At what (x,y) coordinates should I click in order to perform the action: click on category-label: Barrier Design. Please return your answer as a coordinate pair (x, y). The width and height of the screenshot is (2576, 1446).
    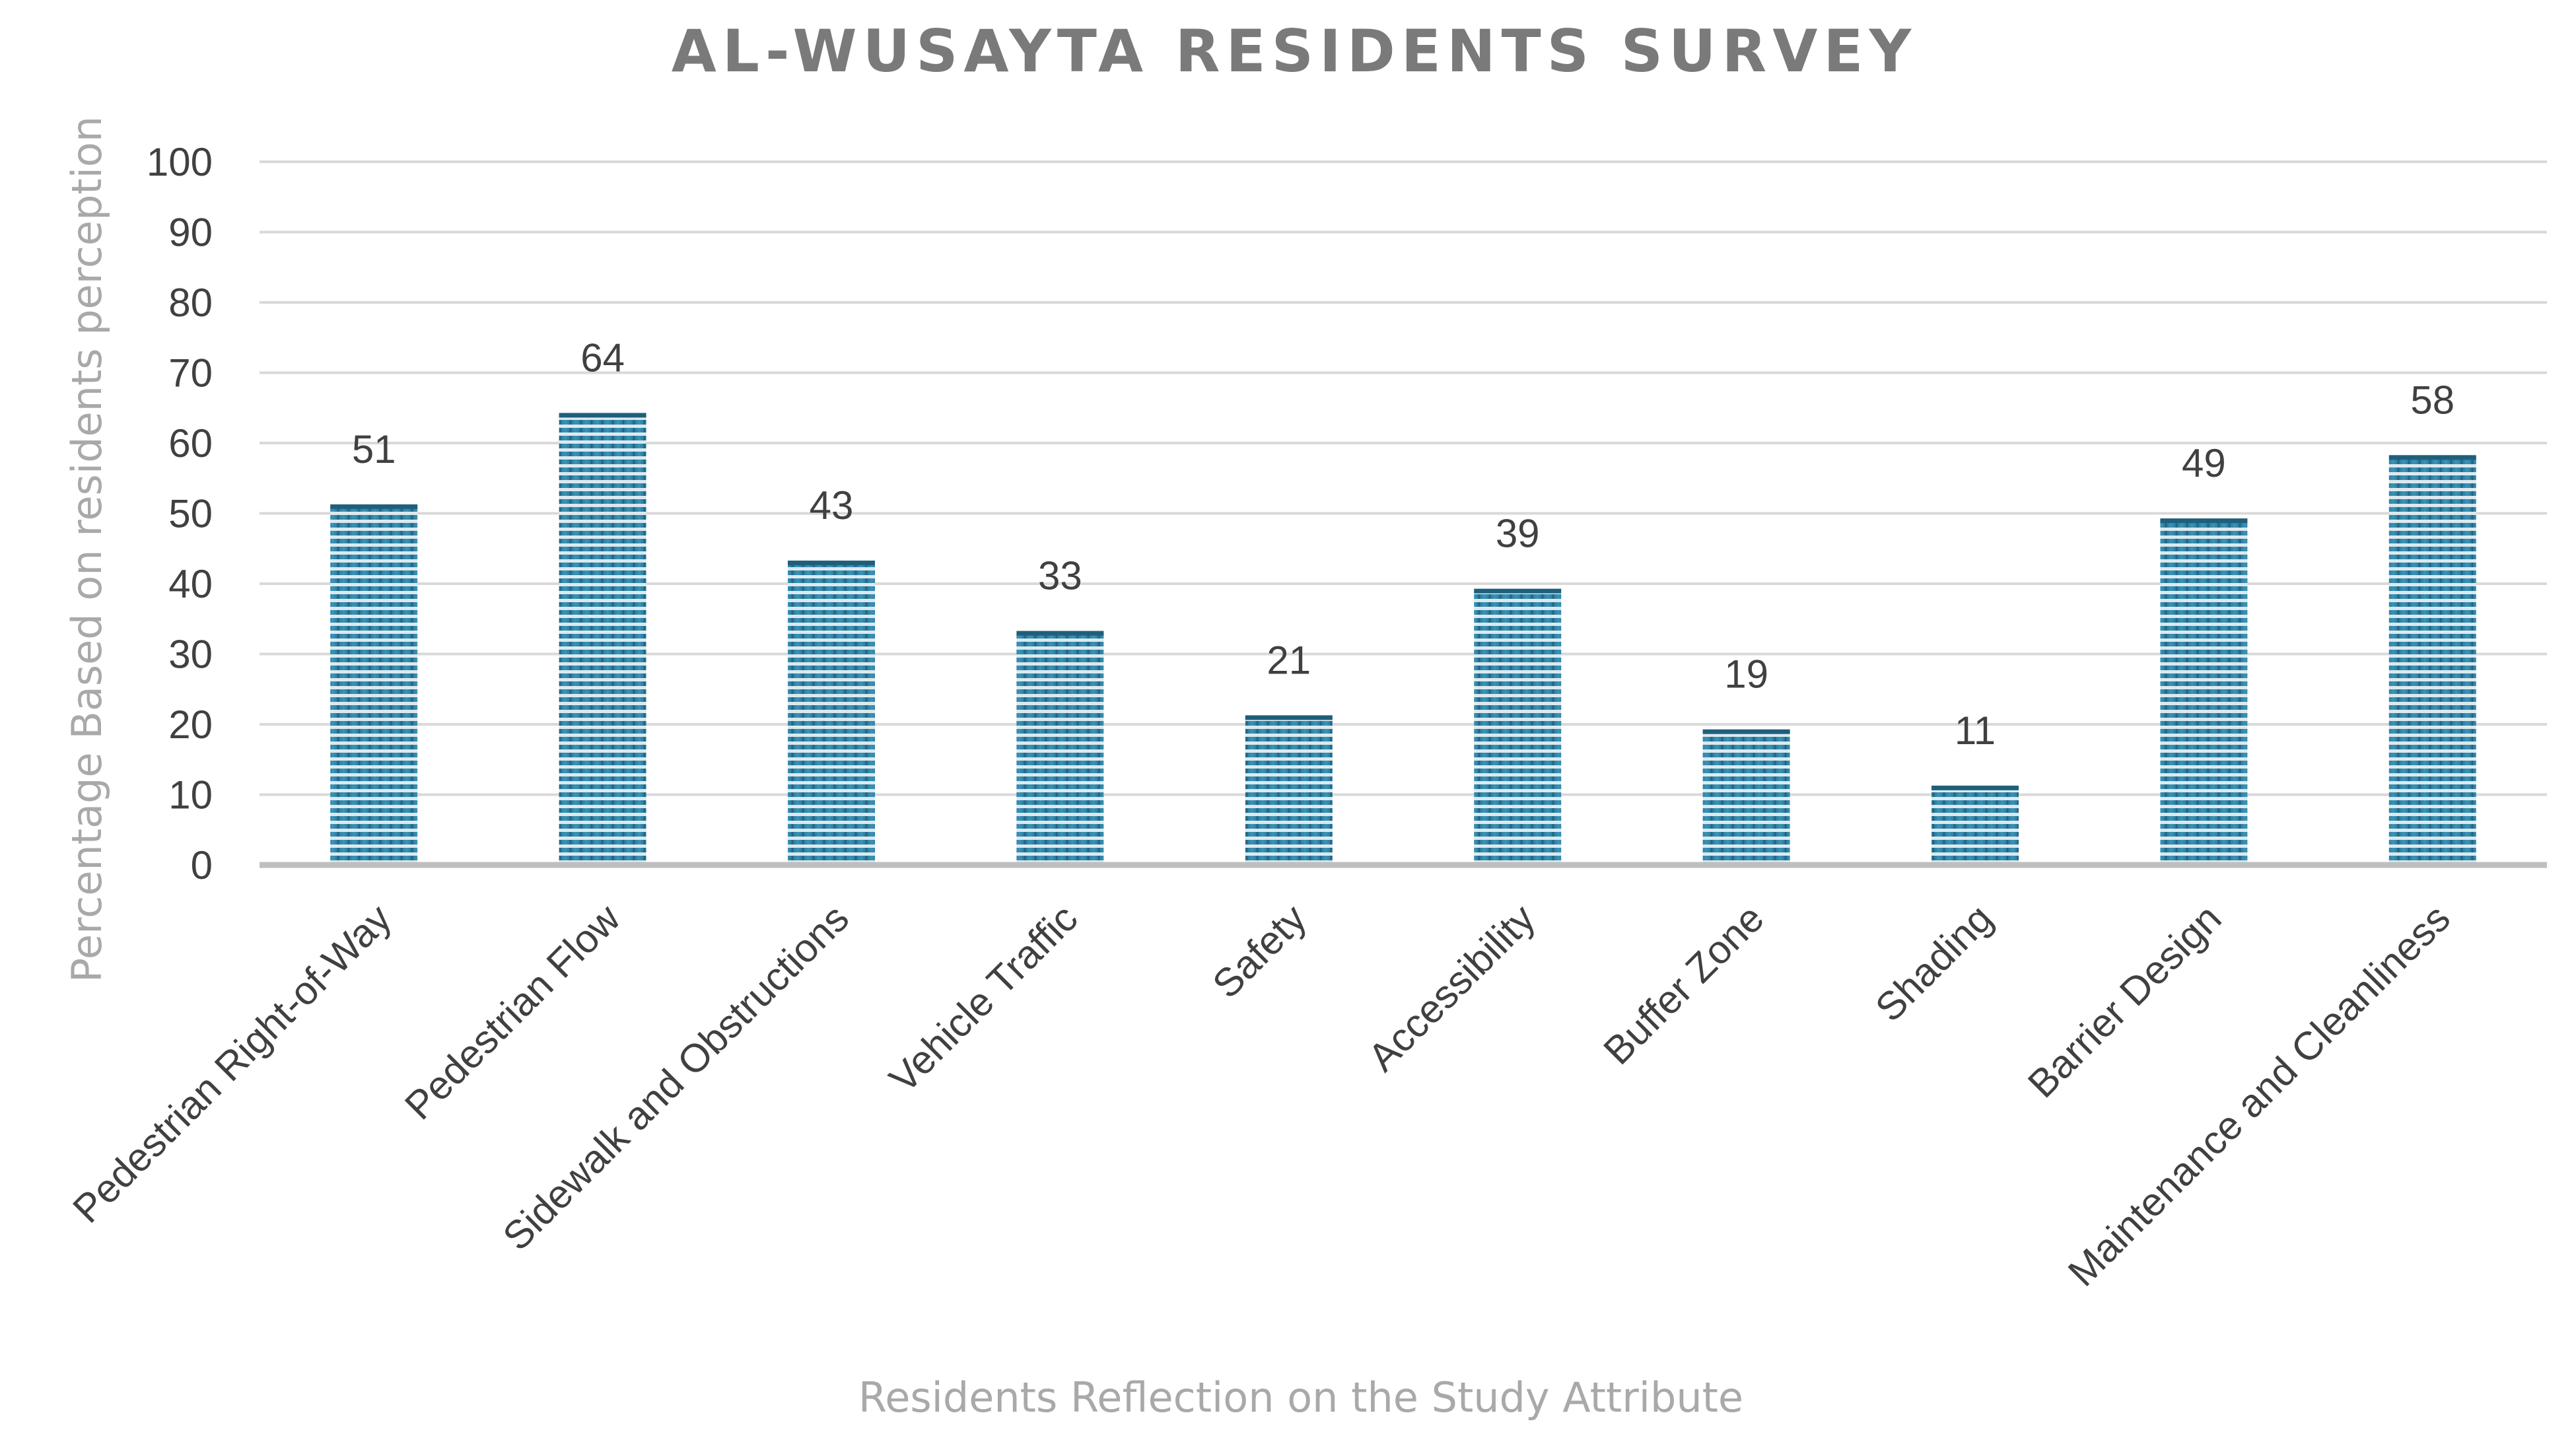
    Looking at the image, I should click on (2124, 1001).